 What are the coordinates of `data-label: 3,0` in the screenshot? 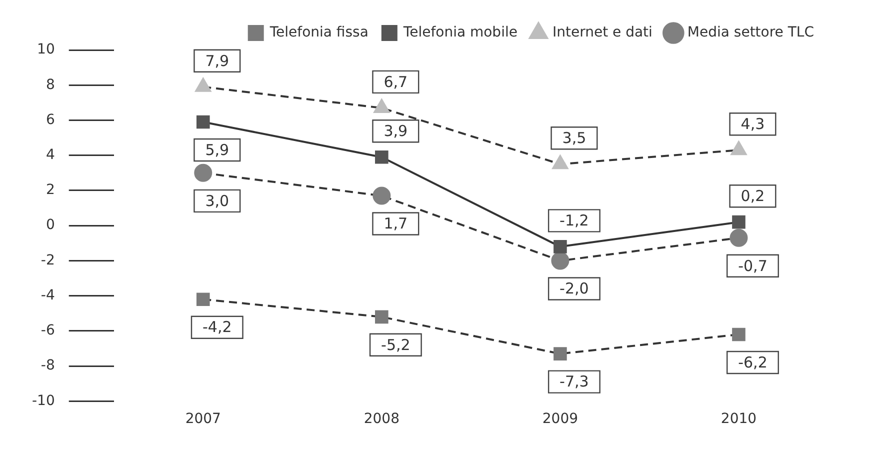 It's located at (217, 201).